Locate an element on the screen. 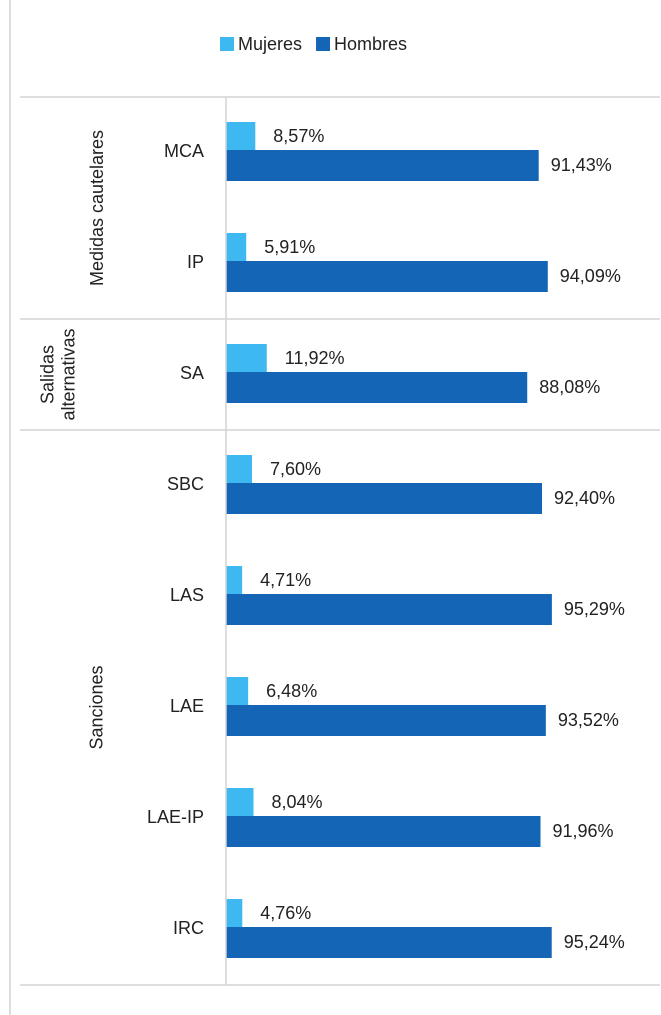  category-label: LAE-IP is located at coordinates (175, 817).